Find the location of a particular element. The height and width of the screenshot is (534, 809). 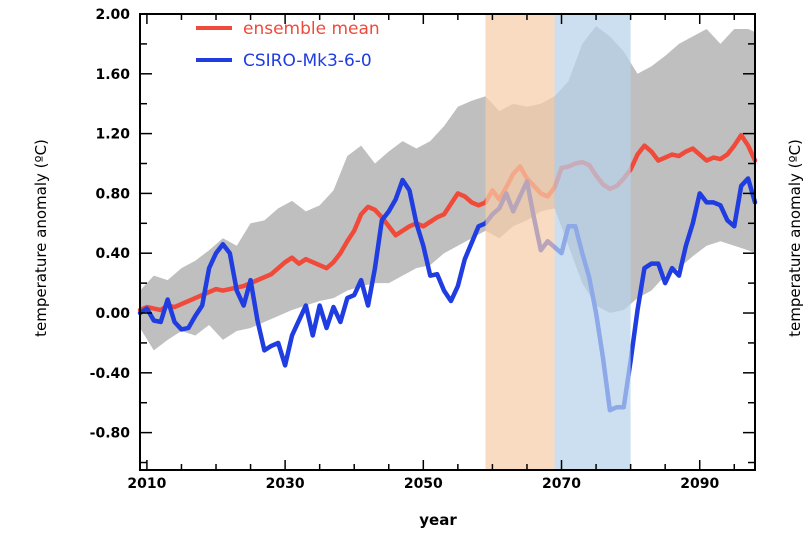

y-tick-label: 1.60 is located at coordinates (112, 75).